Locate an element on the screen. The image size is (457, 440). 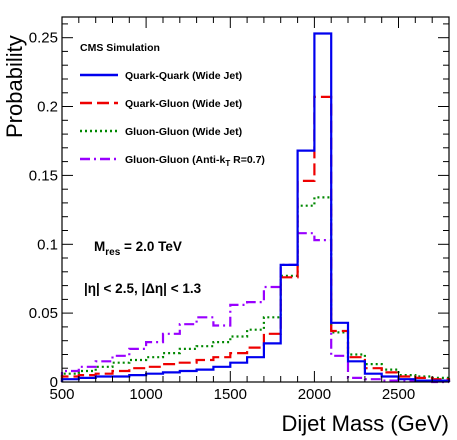
mres-annotation: Mres = 2.0 TeV is located at coordinates (138, 248).